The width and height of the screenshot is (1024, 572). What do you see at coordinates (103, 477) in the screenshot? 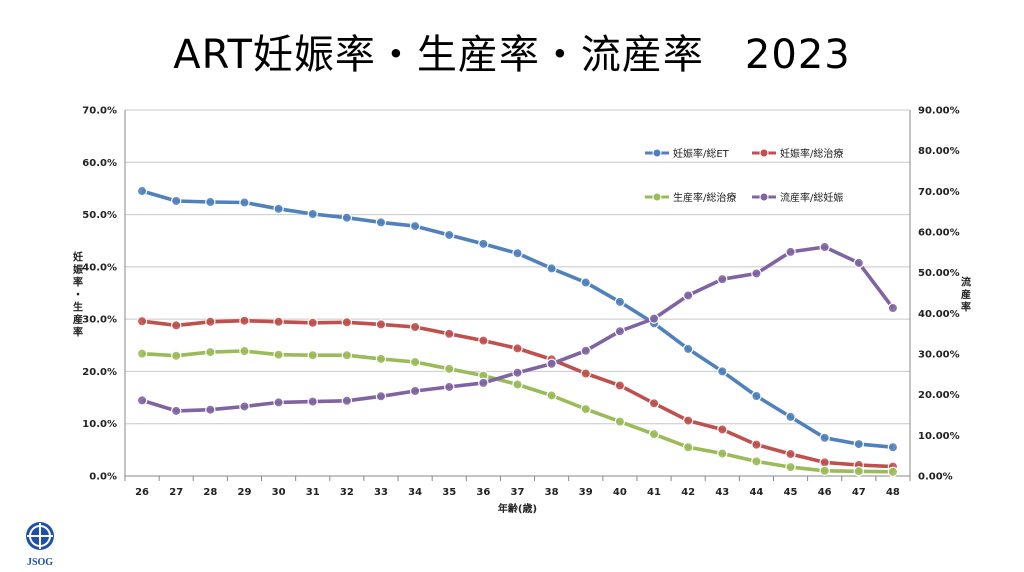
I see `y-left-tick-label: 0.0%` at bounding box center [103, 477].